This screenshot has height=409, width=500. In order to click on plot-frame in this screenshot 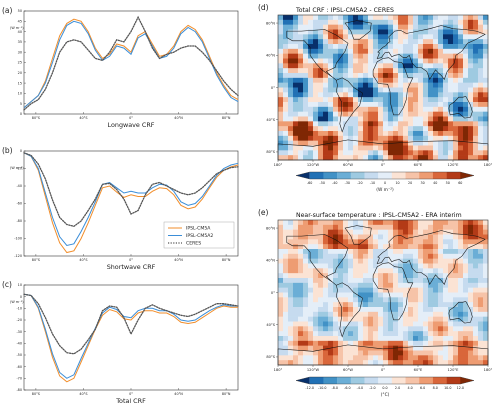, I will do `click(131, 337)`.